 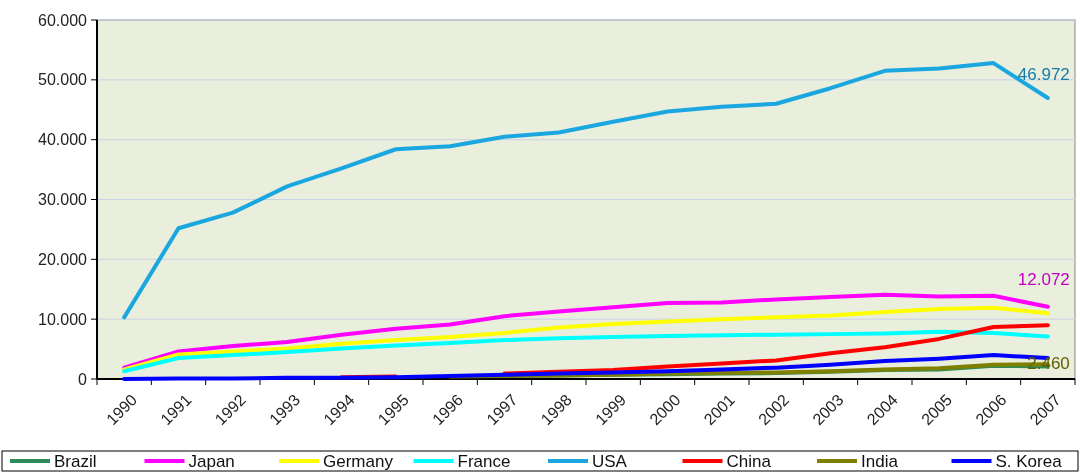 What do you see at coordinates (880, 461) in the screenshot?
I see `legend-label: India` at bounding box center [880, 461].